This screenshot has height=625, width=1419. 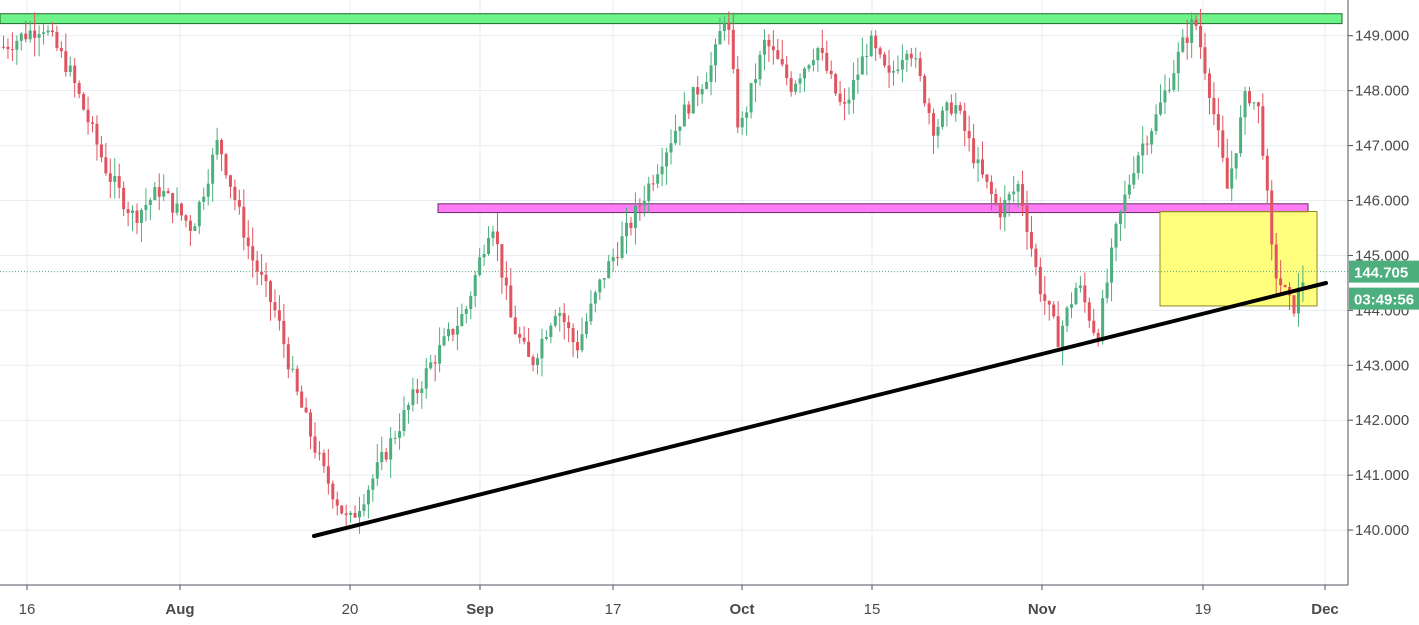 I want to click on current-price-tag, so click(x=1384, y=271).